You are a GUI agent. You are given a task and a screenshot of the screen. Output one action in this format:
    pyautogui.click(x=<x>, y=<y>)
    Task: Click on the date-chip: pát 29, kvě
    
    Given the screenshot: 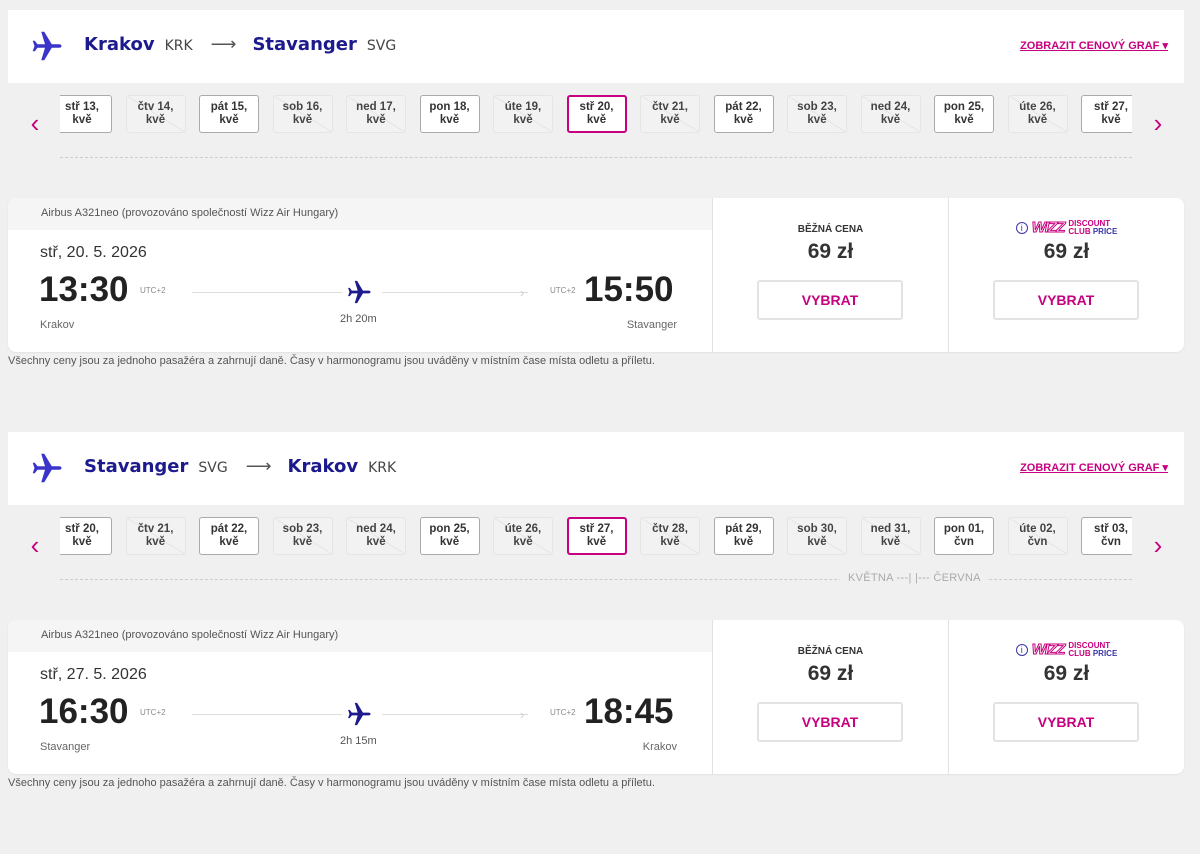 What is the action you would take?
    pyautogui.click(x=743, y=536)
    